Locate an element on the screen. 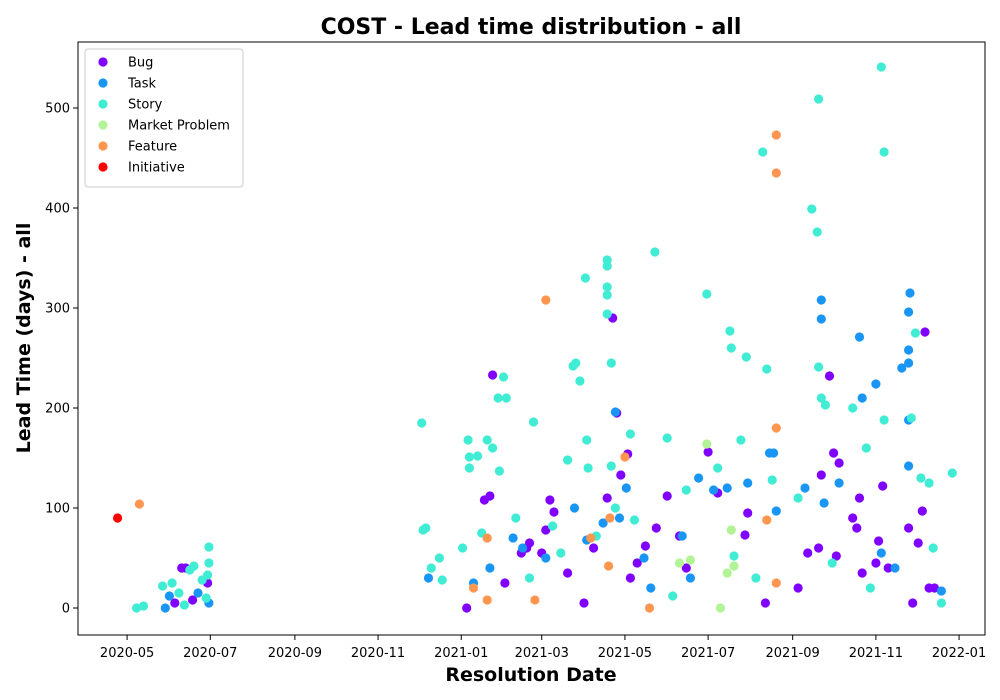 This screenshot has height=700, width=1000. legend-label: Initiative is located at coordinates (156, 168).